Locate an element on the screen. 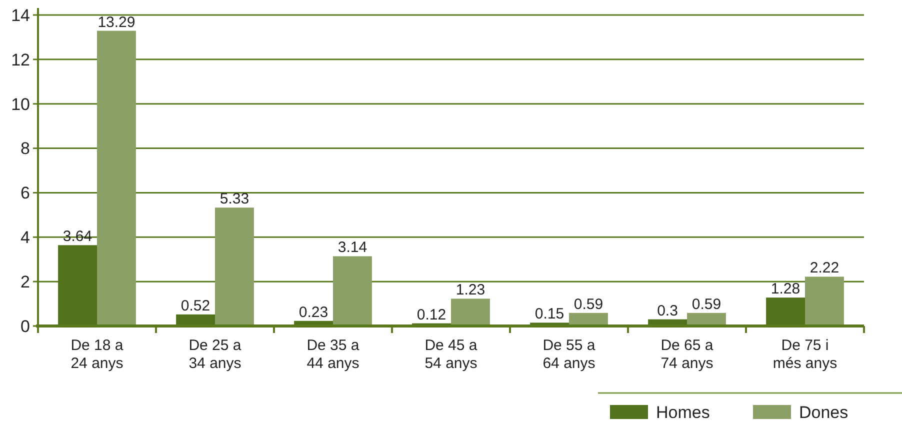  x-tick-label: De 25 a 34 anys is located at coordinates (215, 354).